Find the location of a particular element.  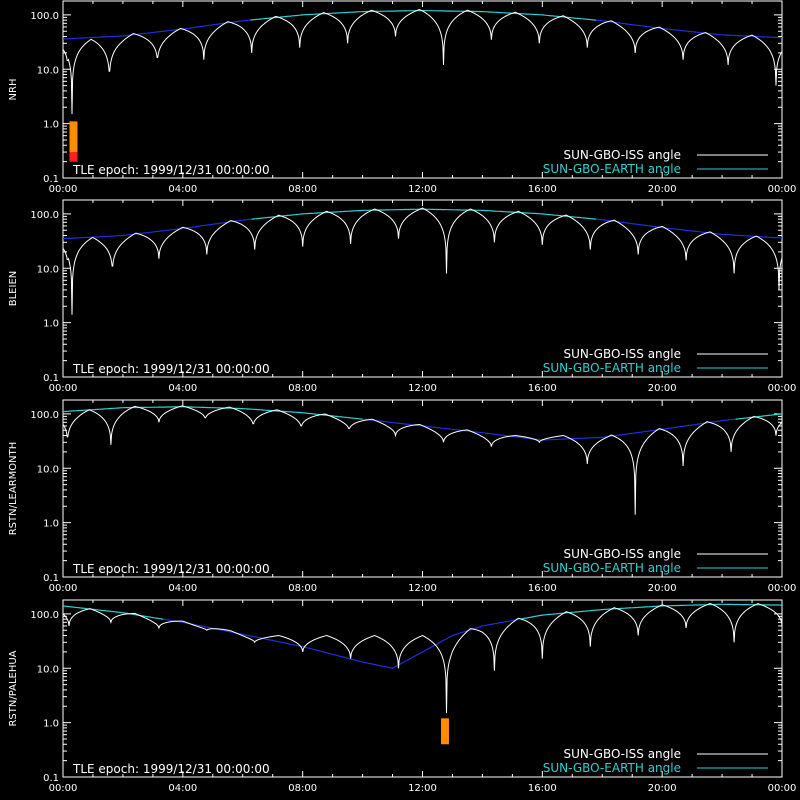

y-axis-label: RSTN/LEARMONTH is located at coordinates (13, 489).